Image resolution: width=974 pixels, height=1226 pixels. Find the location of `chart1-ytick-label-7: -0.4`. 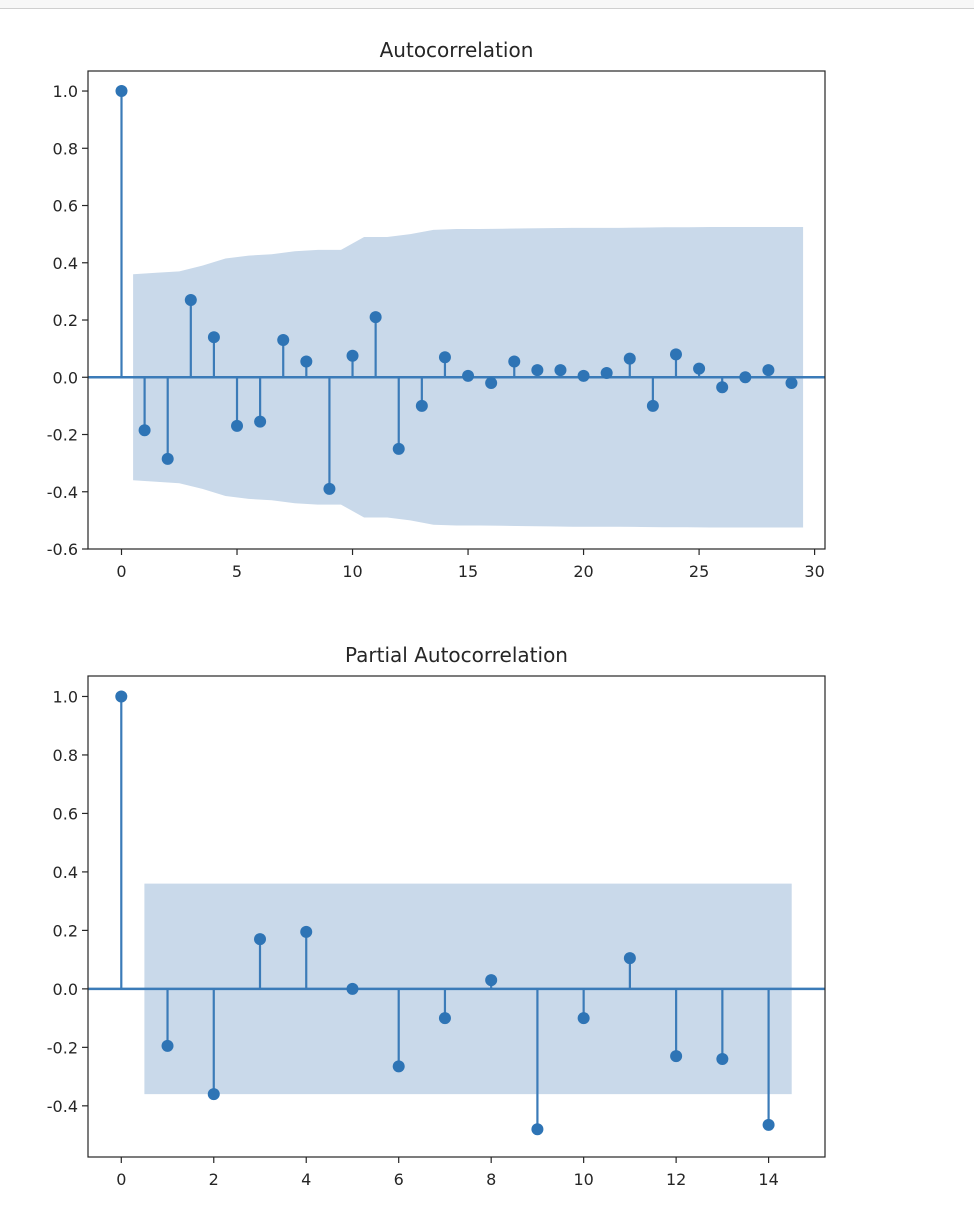

chart1-ytick-label-7: -0.4 is located at coordinates (62, 492).